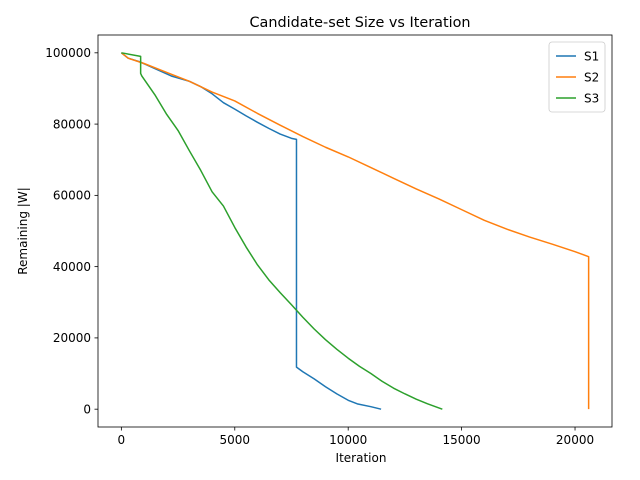 This screenshot has width=640, height=480. Describe the element at coordinates (87, 409) in the screenshot. I see `y-tick-label: 0` at that location.